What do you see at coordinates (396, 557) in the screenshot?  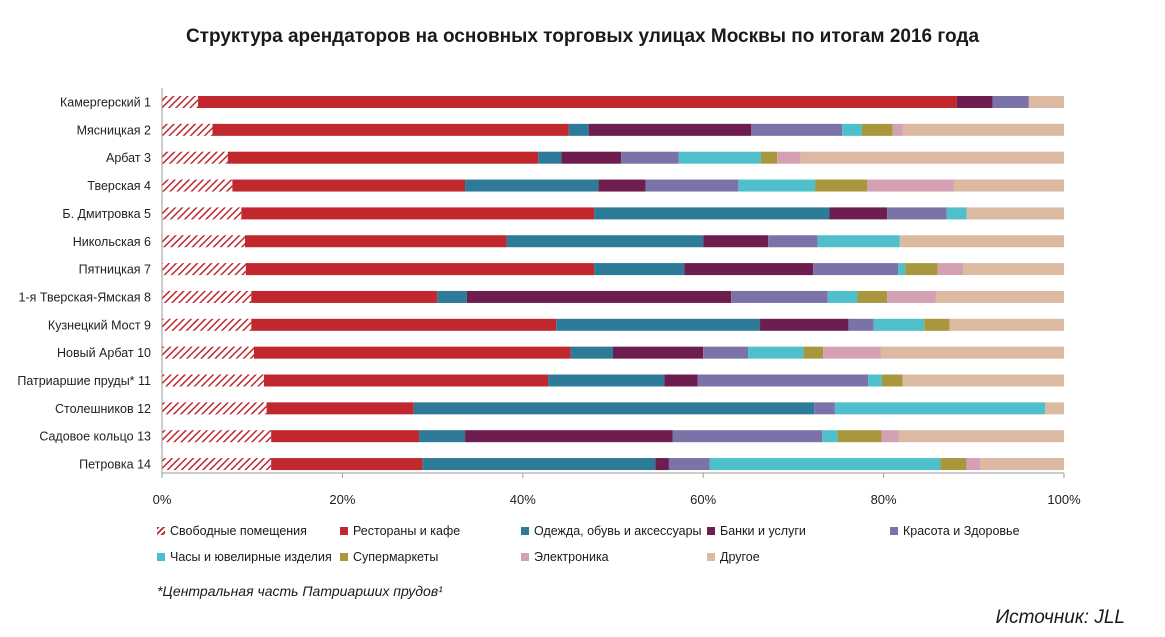 I see `legend-label: Супермаркеты` at bounding box center [396, 557].